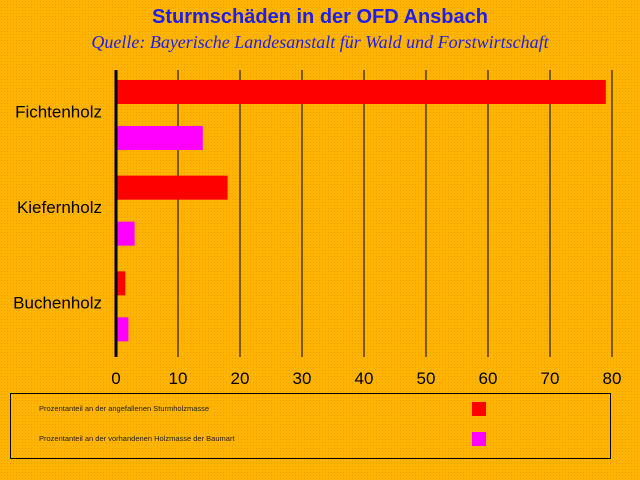 This screenshot has height=480, width=640. Describe the element at coordinates (178, 378) in the screenshot. I see `x-tick-label: 10` at that location.